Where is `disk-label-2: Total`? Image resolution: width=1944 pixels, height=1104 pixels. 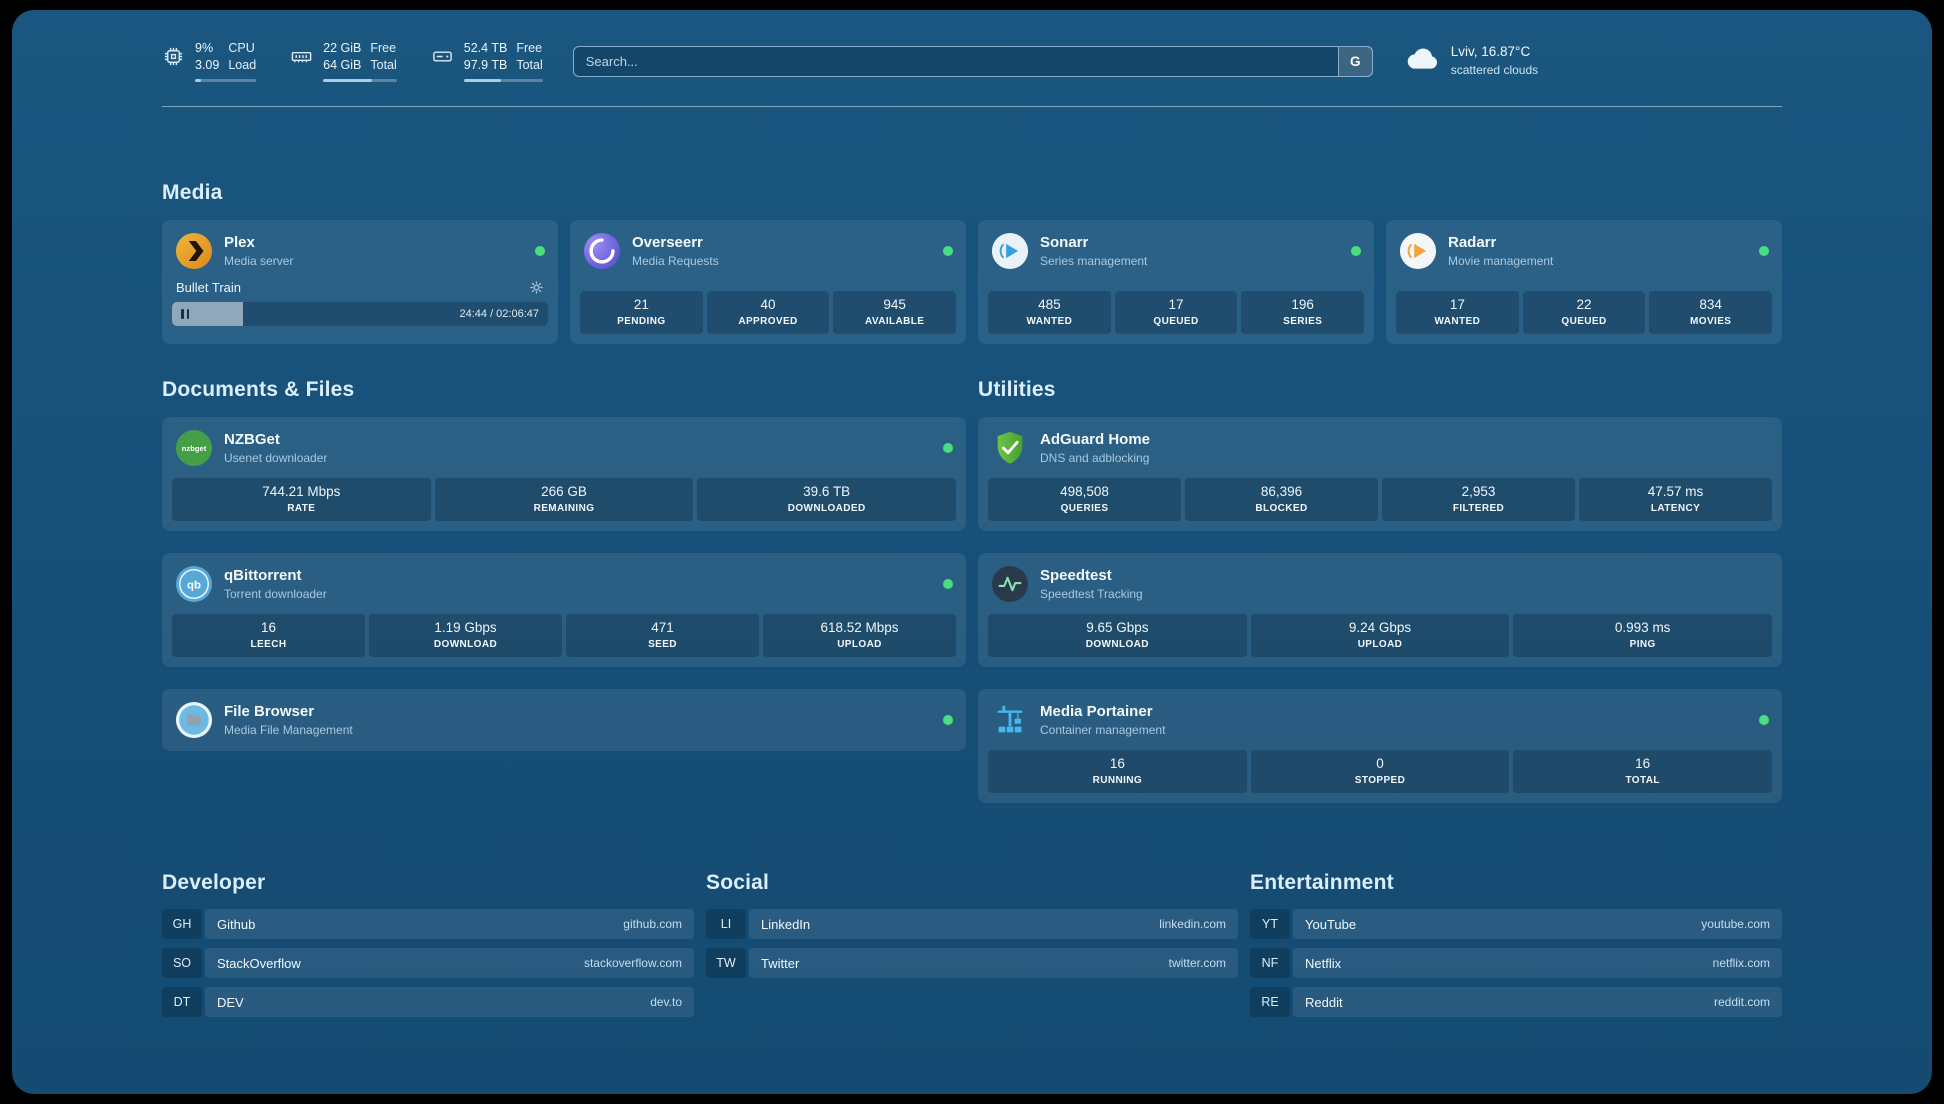
disk-label-2: Total is located at coordinates (529, 64).